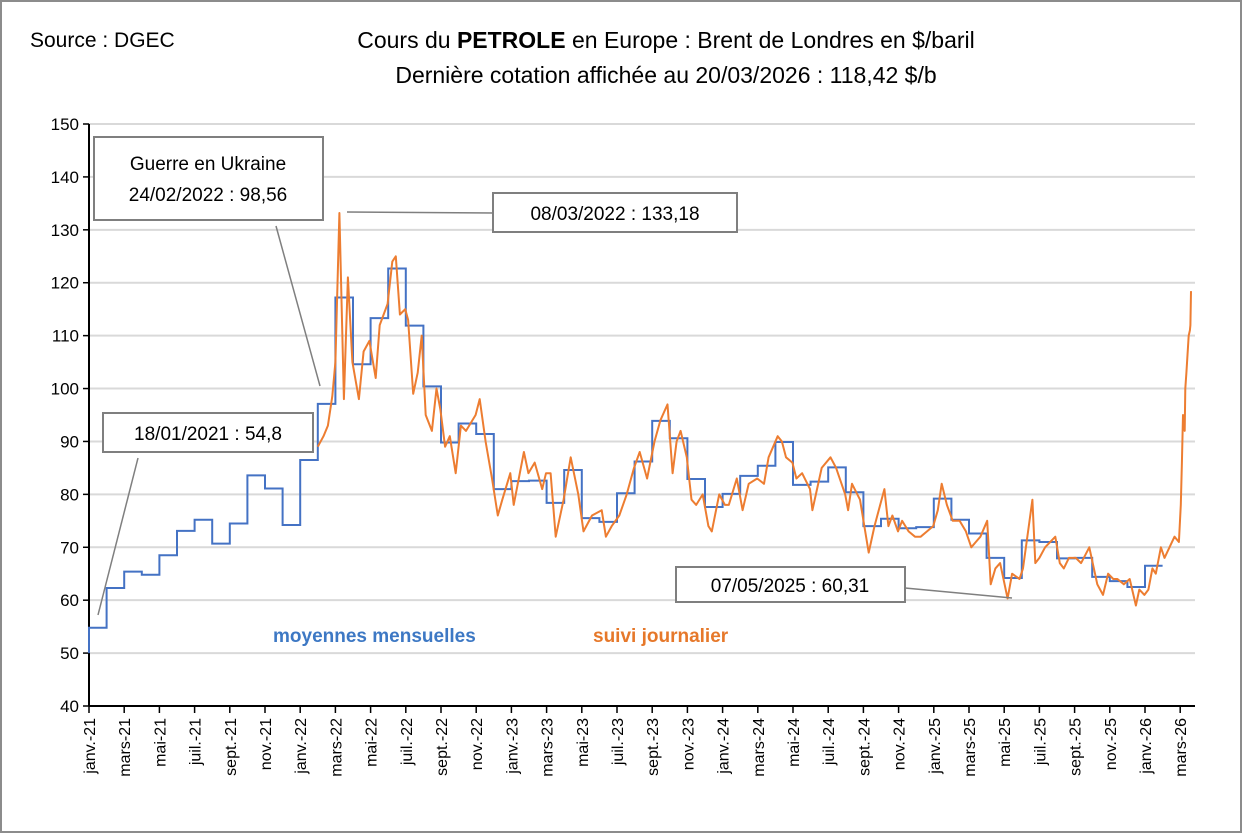  What do you see at coordinates (208, 164) in the screenshot?
I see `callout-ukraine-line1: Guerre en Ukraine` at bounding box center [208, 164].